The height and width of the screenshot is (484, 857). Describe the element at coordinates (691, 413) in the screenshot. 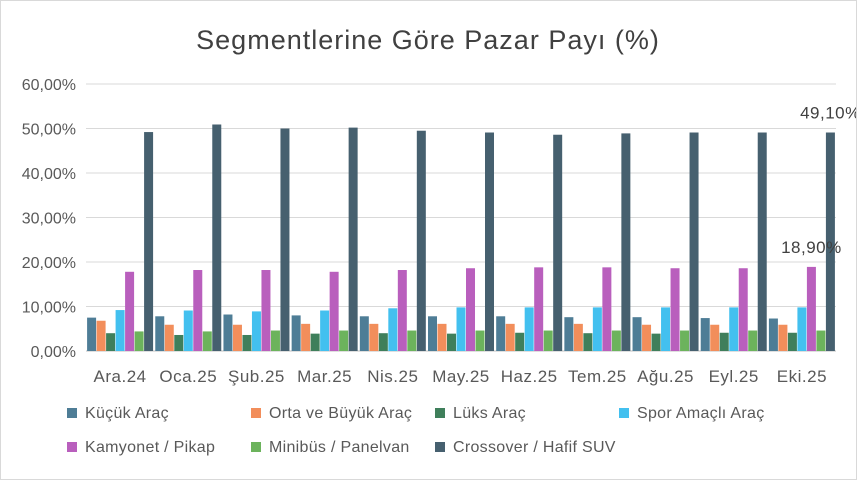

I see `legend-item: Spor Amaçlı Araç` at that location.